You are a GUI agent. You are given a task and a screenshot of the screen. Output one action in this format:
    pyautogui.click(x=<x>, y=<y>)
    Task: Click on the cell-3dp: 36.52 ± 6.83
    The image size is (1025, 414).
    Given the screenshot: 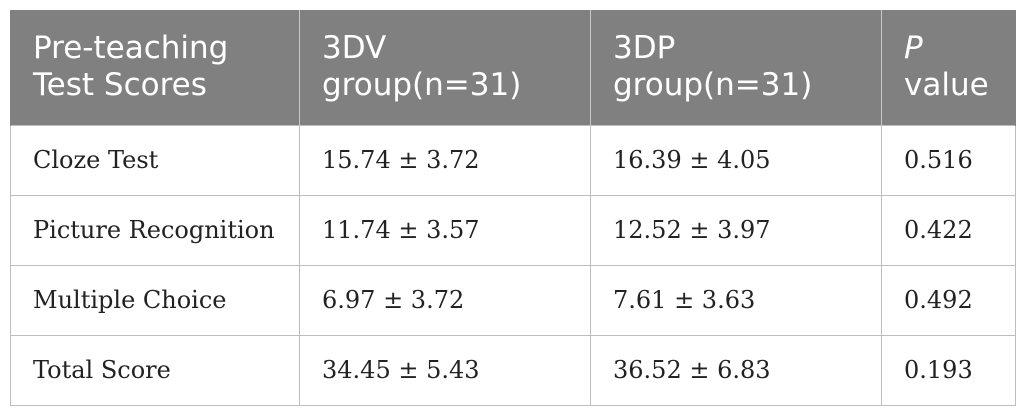 What is the action you would take?
    pyautogui.click(x=736, y=370)
    